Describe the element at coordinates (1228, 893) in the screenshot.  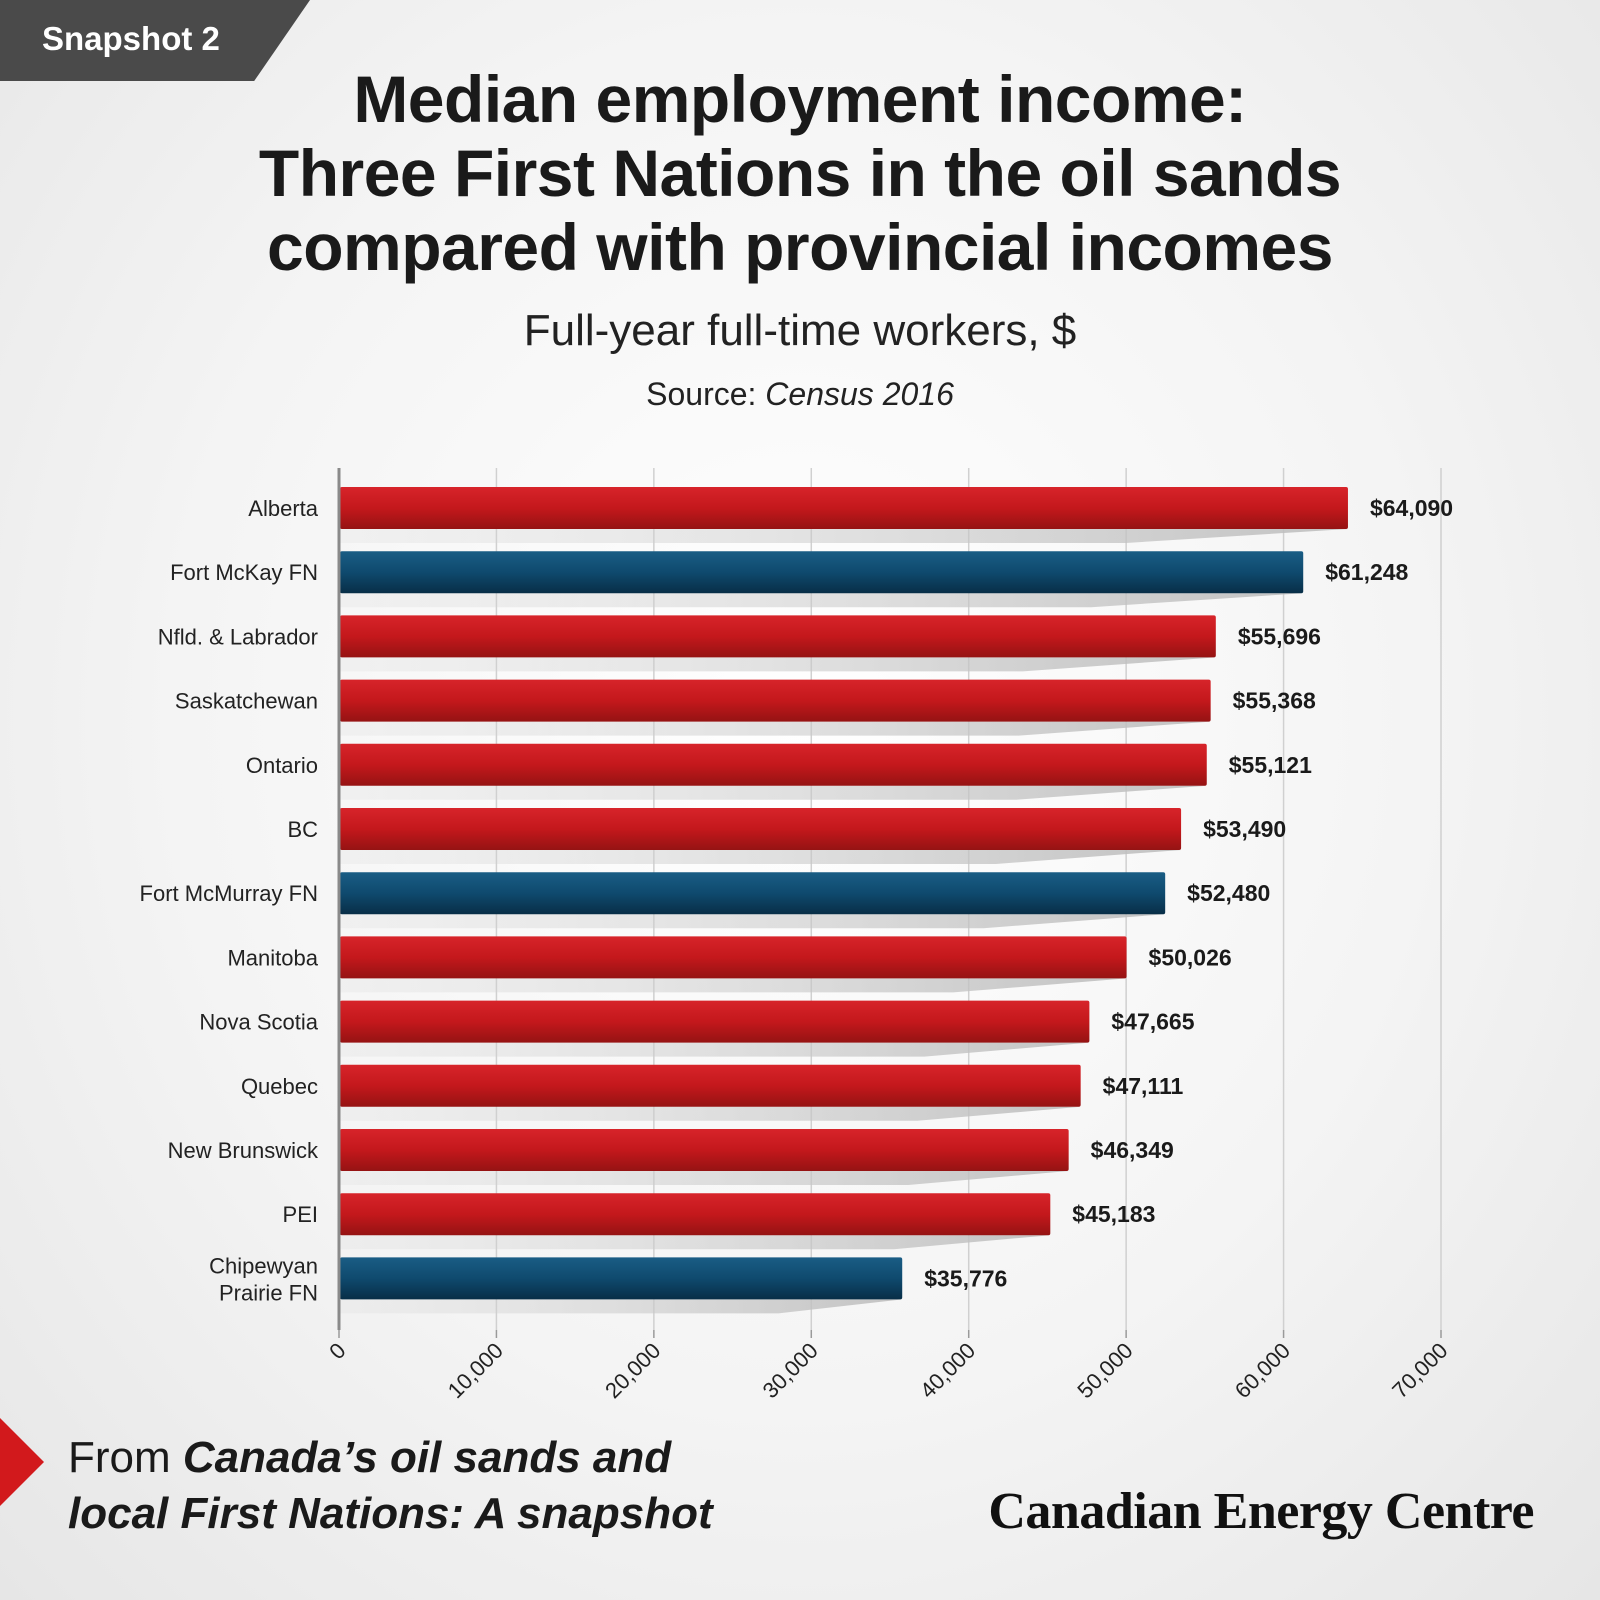
I see `value-label: $52,480` at that location.